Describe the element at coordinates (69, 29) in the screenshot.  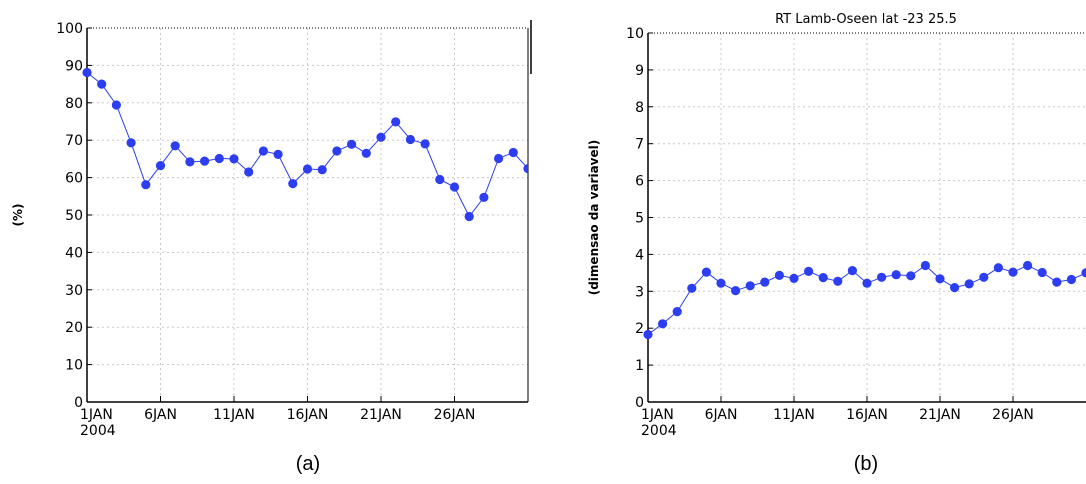
I see `chart-a-ytick-label: 100` at that location.